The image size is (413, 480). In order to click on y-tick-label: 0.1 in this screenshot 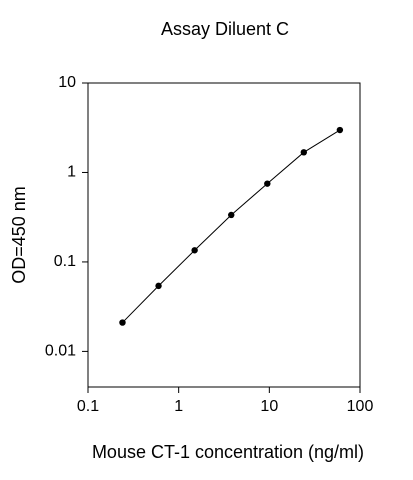, I will do `click(65, 261)`.